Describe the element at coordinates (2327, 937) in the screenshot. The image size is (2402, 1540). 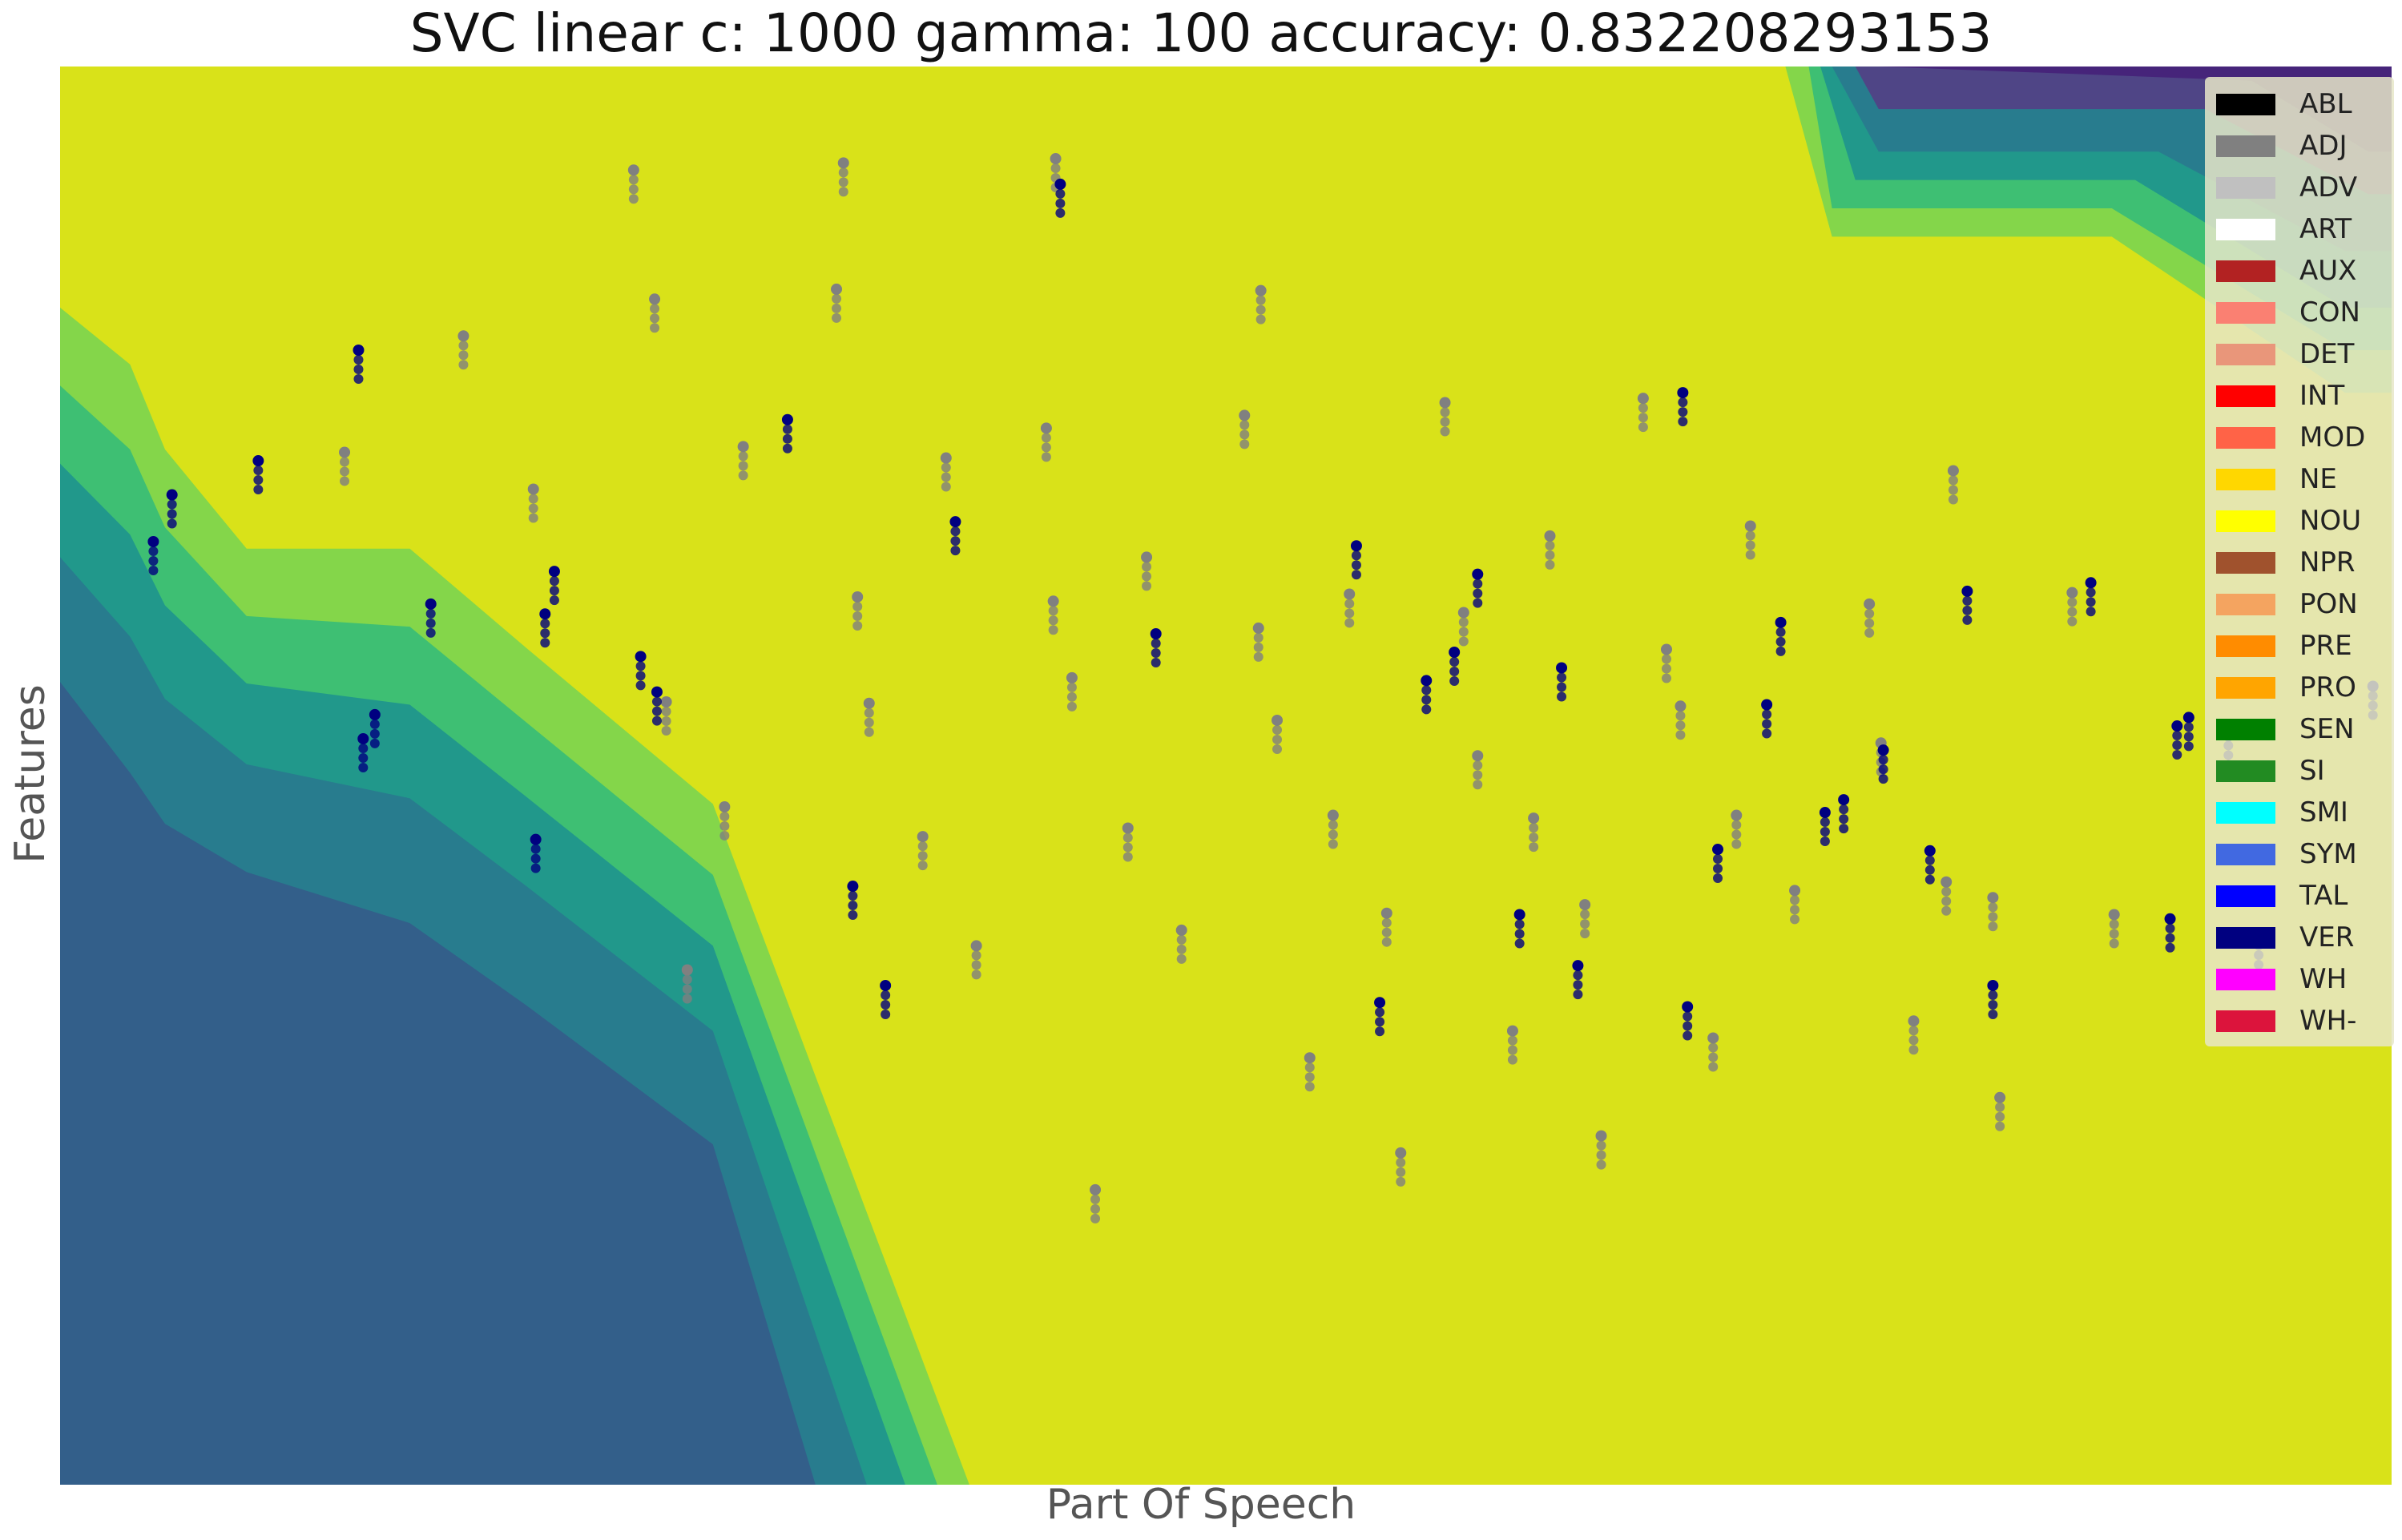
I see `legend-label: VER` at that location.